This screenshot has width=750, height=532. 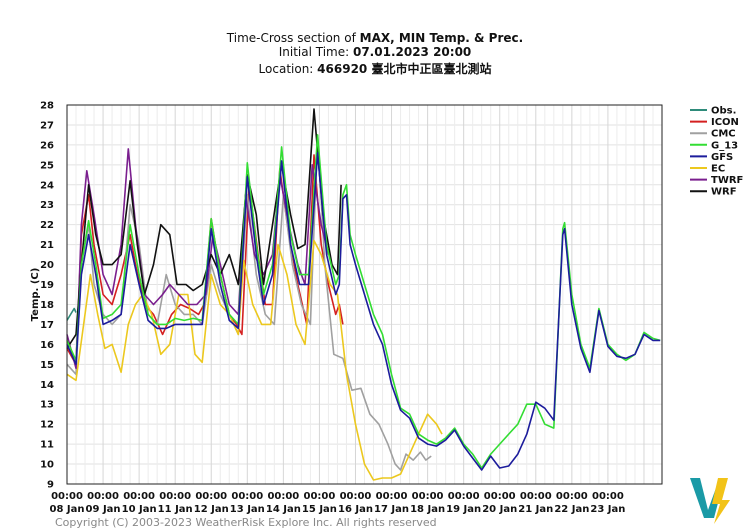 What do you see at coordinates (35, 295) in the screenshot?
I see `y-axis-label: Temp. (C)` at bounding box center [35, 295].